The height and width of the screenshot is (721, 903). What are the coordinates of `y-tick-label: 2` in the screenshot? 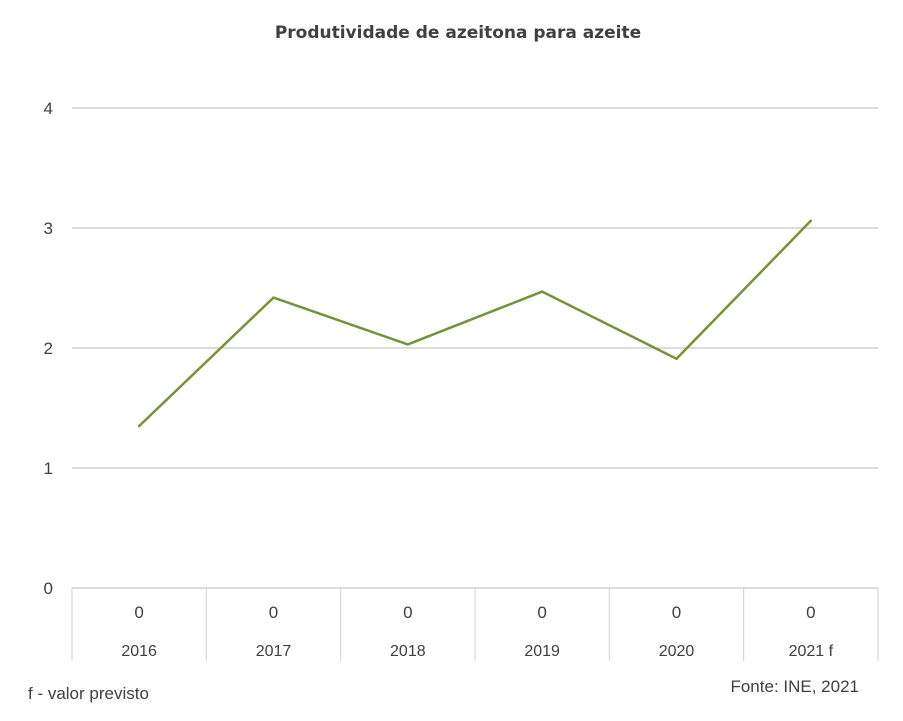 It's located at (48, 348).